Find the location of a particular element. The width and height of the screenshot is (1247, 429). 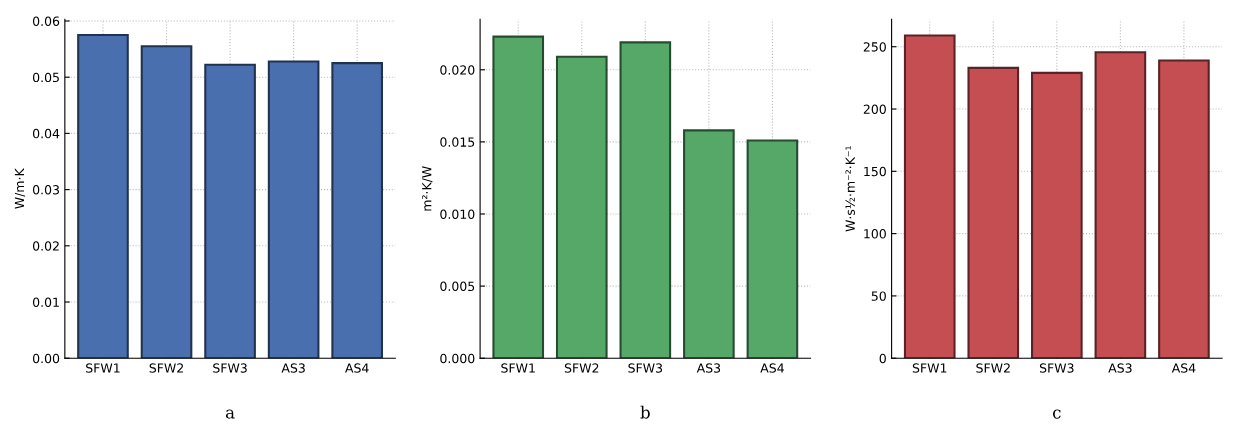

y-tick-label: 0.06 is located at coordinates (46, 21).